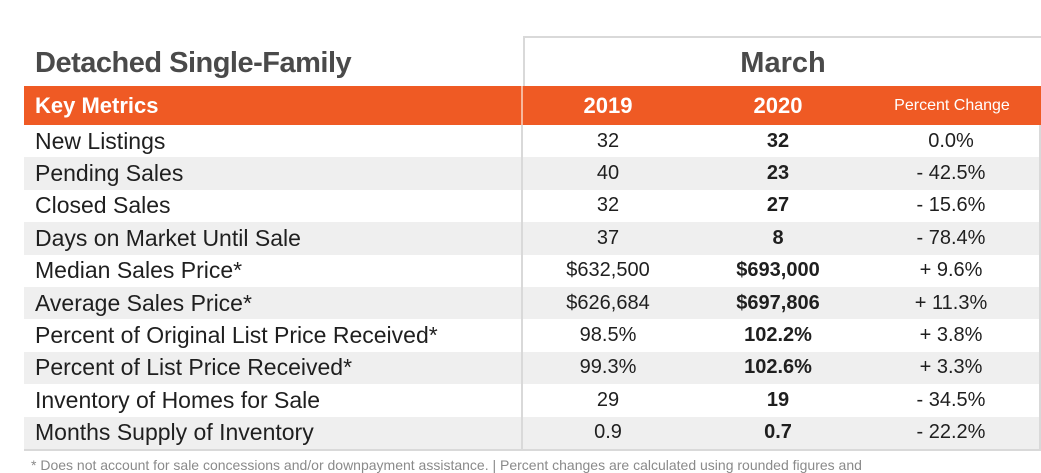  What do you see at coordinates (273, 270) in the screenshot?
I see `metric-label: Median Sales Price*` at bounding box center [273, 270].